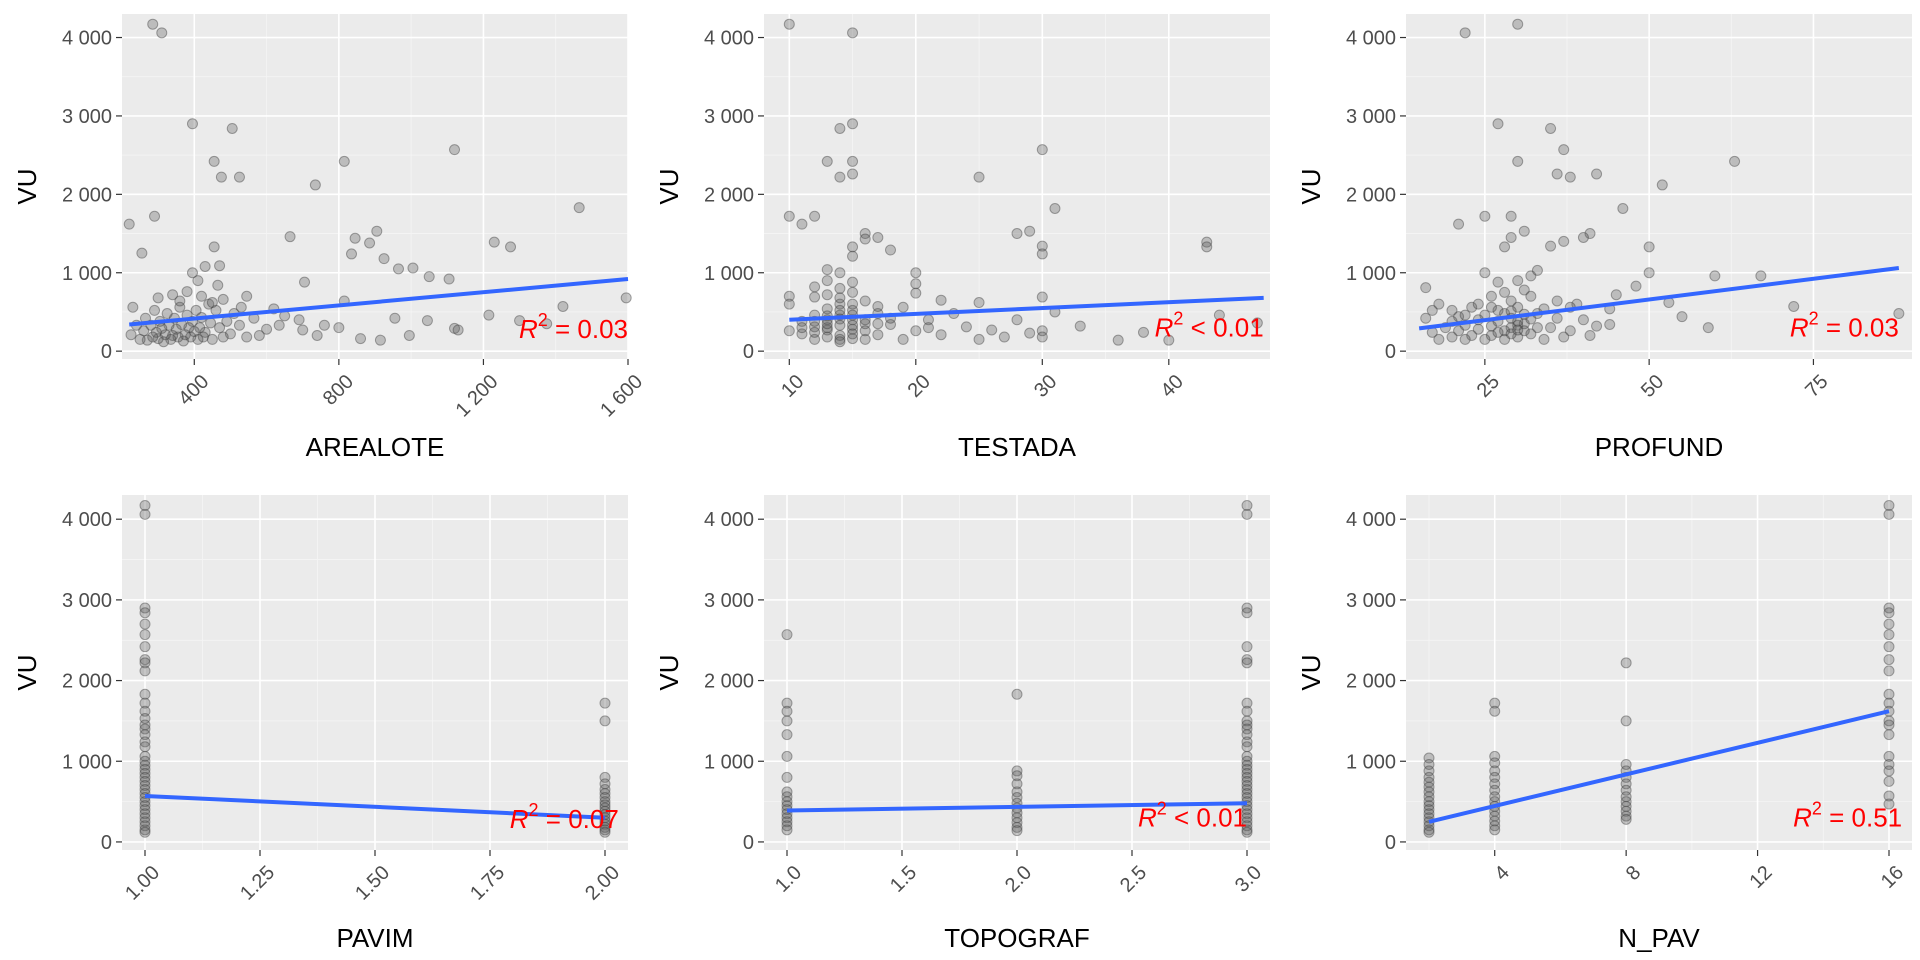 The height and width of the screenshot is (960, 1920). What do you see at coordinates (1018, 879) in the screenshot?
I see `x-tick-label: 2.0` at bounding box center [1018, 879].